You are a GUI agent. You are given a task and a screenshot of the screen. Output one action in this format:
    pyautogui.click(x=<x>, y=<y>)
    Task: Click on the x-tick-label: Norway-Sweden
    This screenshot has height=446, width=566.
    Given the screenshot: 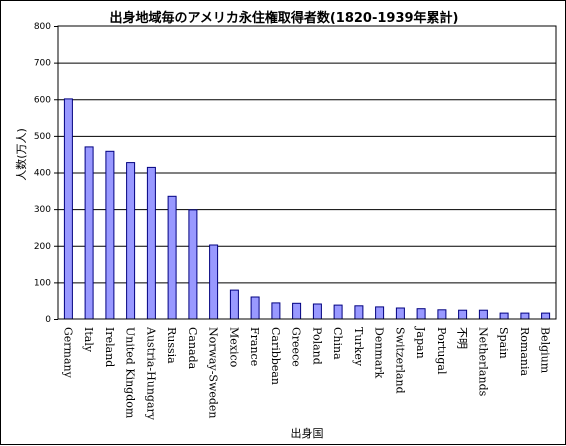 What is the action you would take?
    pyautogui.click(x=213, y=373)
    